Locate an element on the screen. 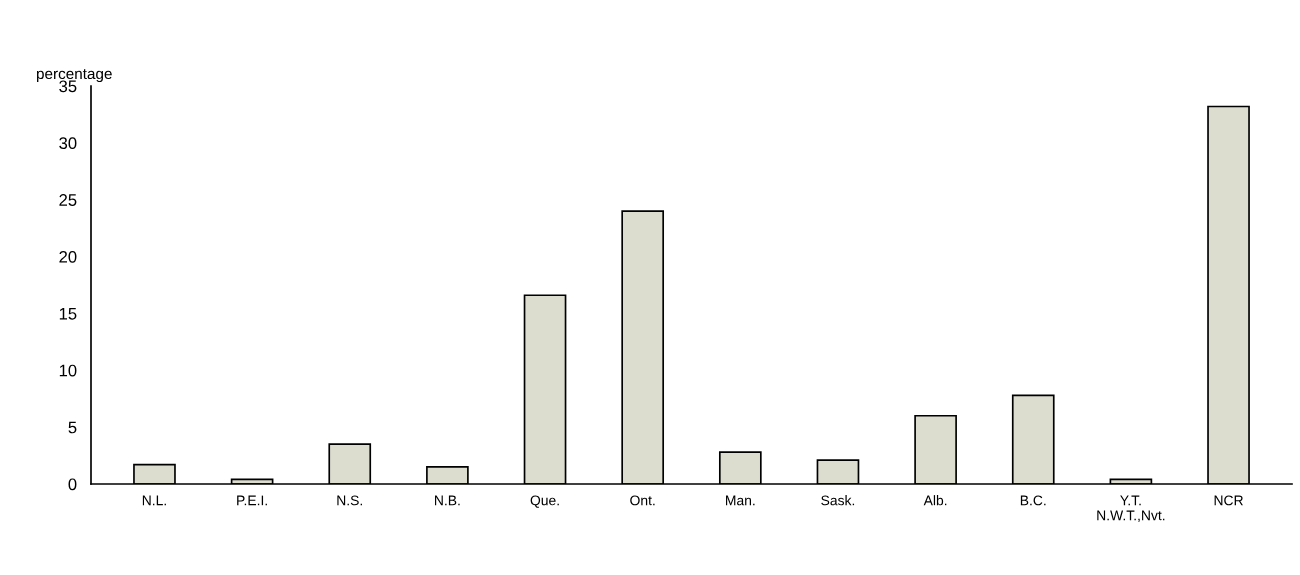 Image resolution: width=1300 pixels, height=575 pixels. x-tick-label: P.E.I. is located at coordinates (252, 500).